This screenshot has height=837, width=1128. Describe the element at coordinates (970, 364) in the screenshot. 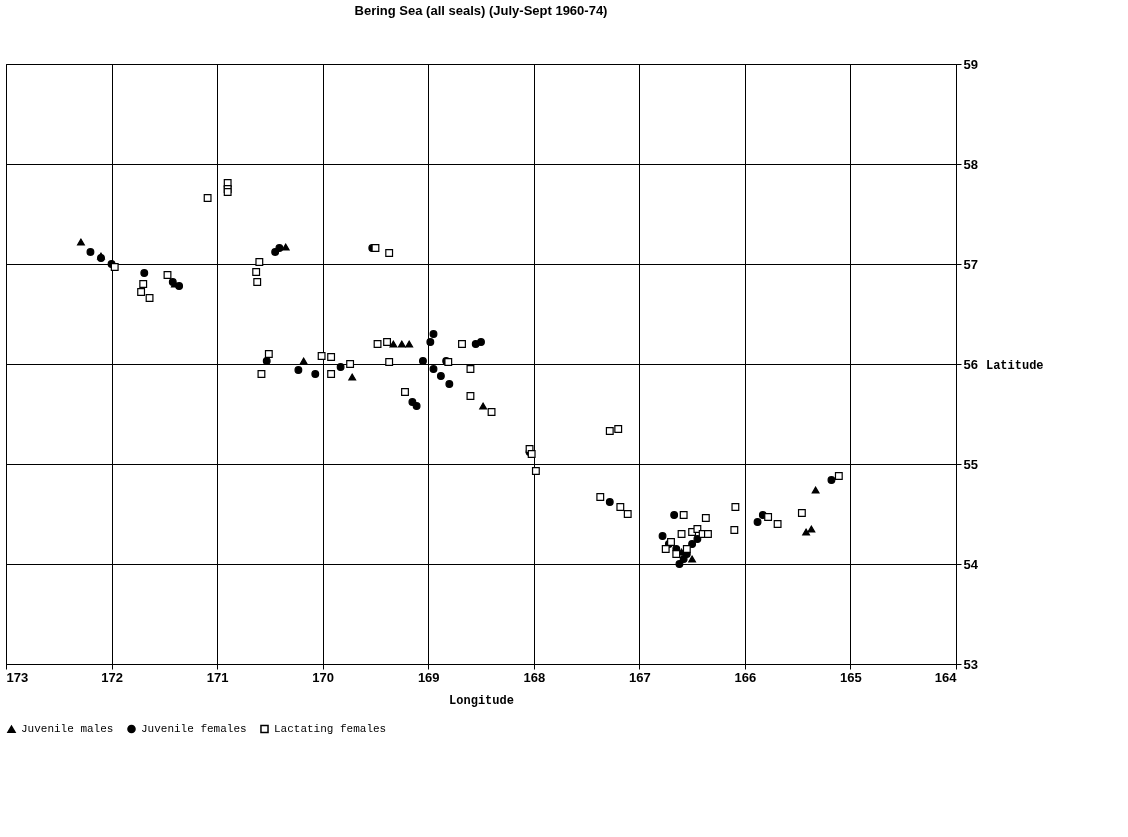

I see `y-tick-label: 56` at that location.